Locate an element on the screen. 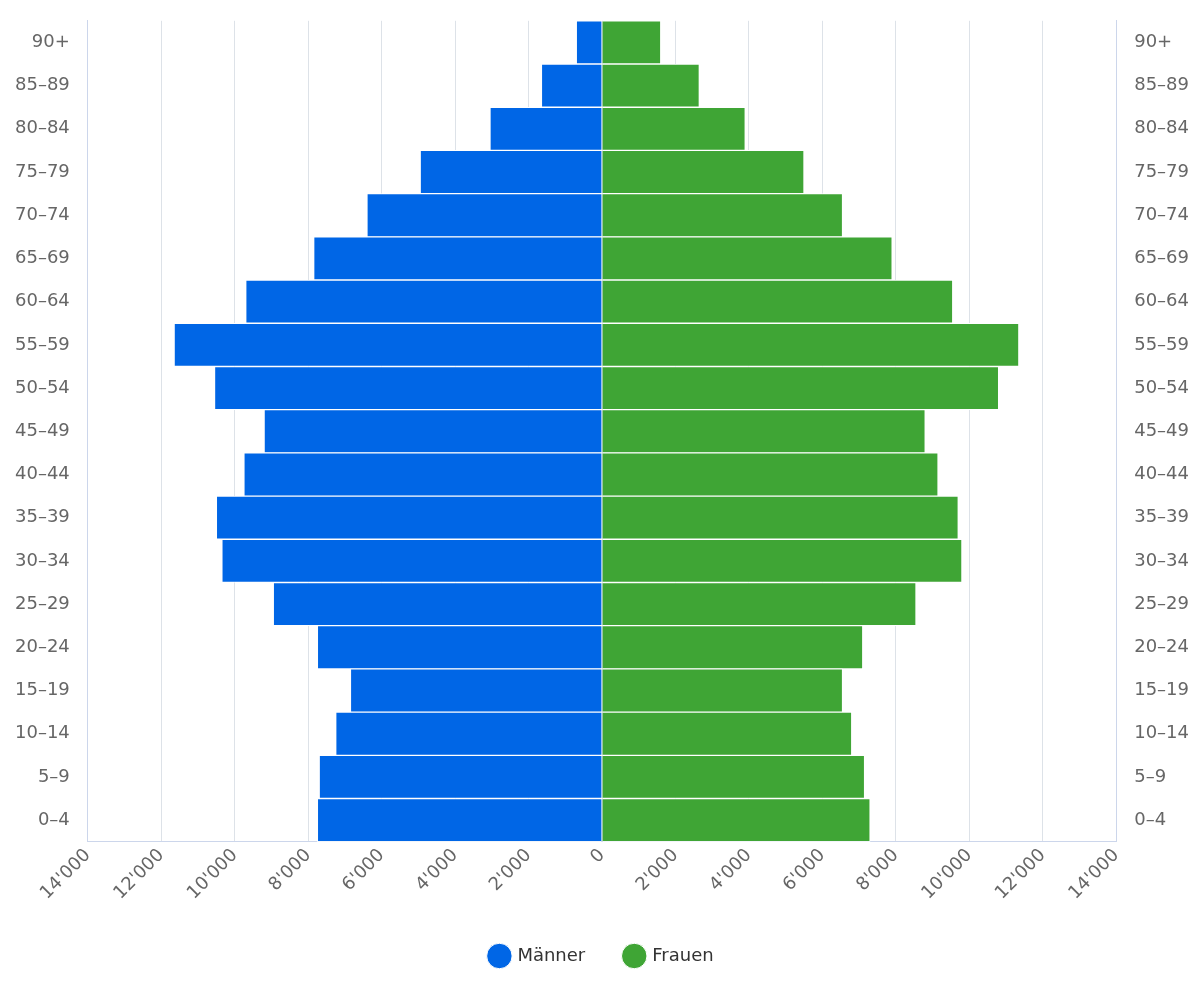 The width and height of the screenshot is (1204, 985). y-tick-label: 45–49 is located at coordinates (1161, 429).